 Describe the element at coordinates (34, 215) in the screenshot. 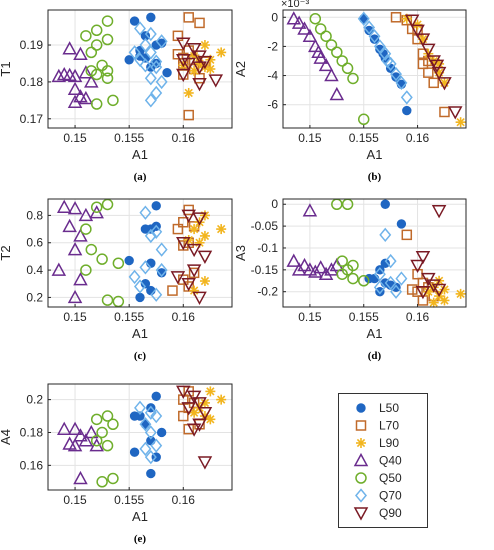

I see `y-tick-label: 0.8` at that location.